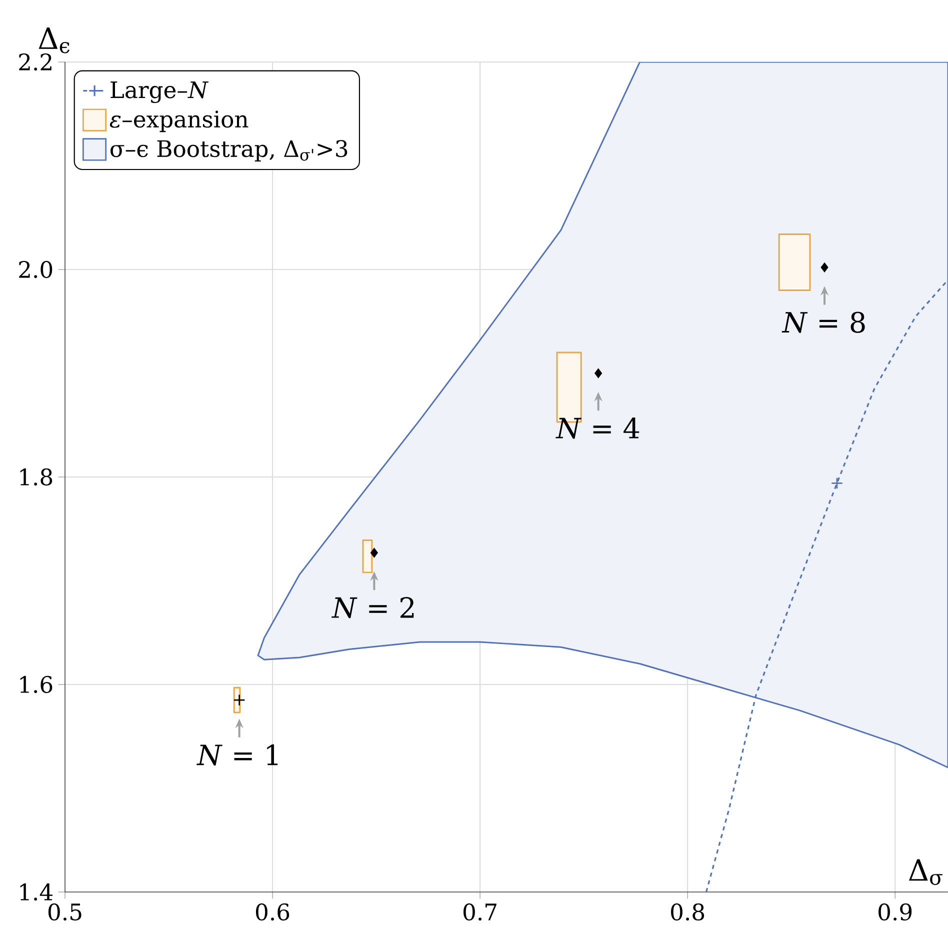 The height and width of the screenshot is (951, 948). Describe the element at coordinates (598, 428) in the screenshot. I see `annotation: N = 4` at that location.